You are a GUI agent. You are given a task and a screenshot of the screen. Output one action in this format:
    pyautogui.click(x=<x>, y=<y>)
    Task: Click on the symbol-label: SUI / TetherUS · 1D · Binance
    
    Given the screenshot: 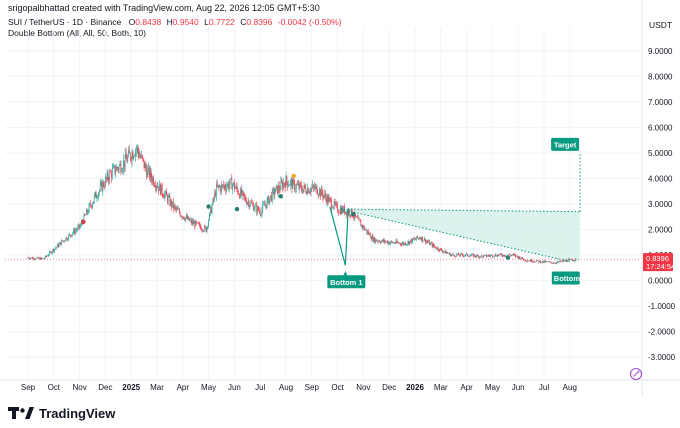 What is the action you would take?
    pyautogui.click(x=65, y=22)
    